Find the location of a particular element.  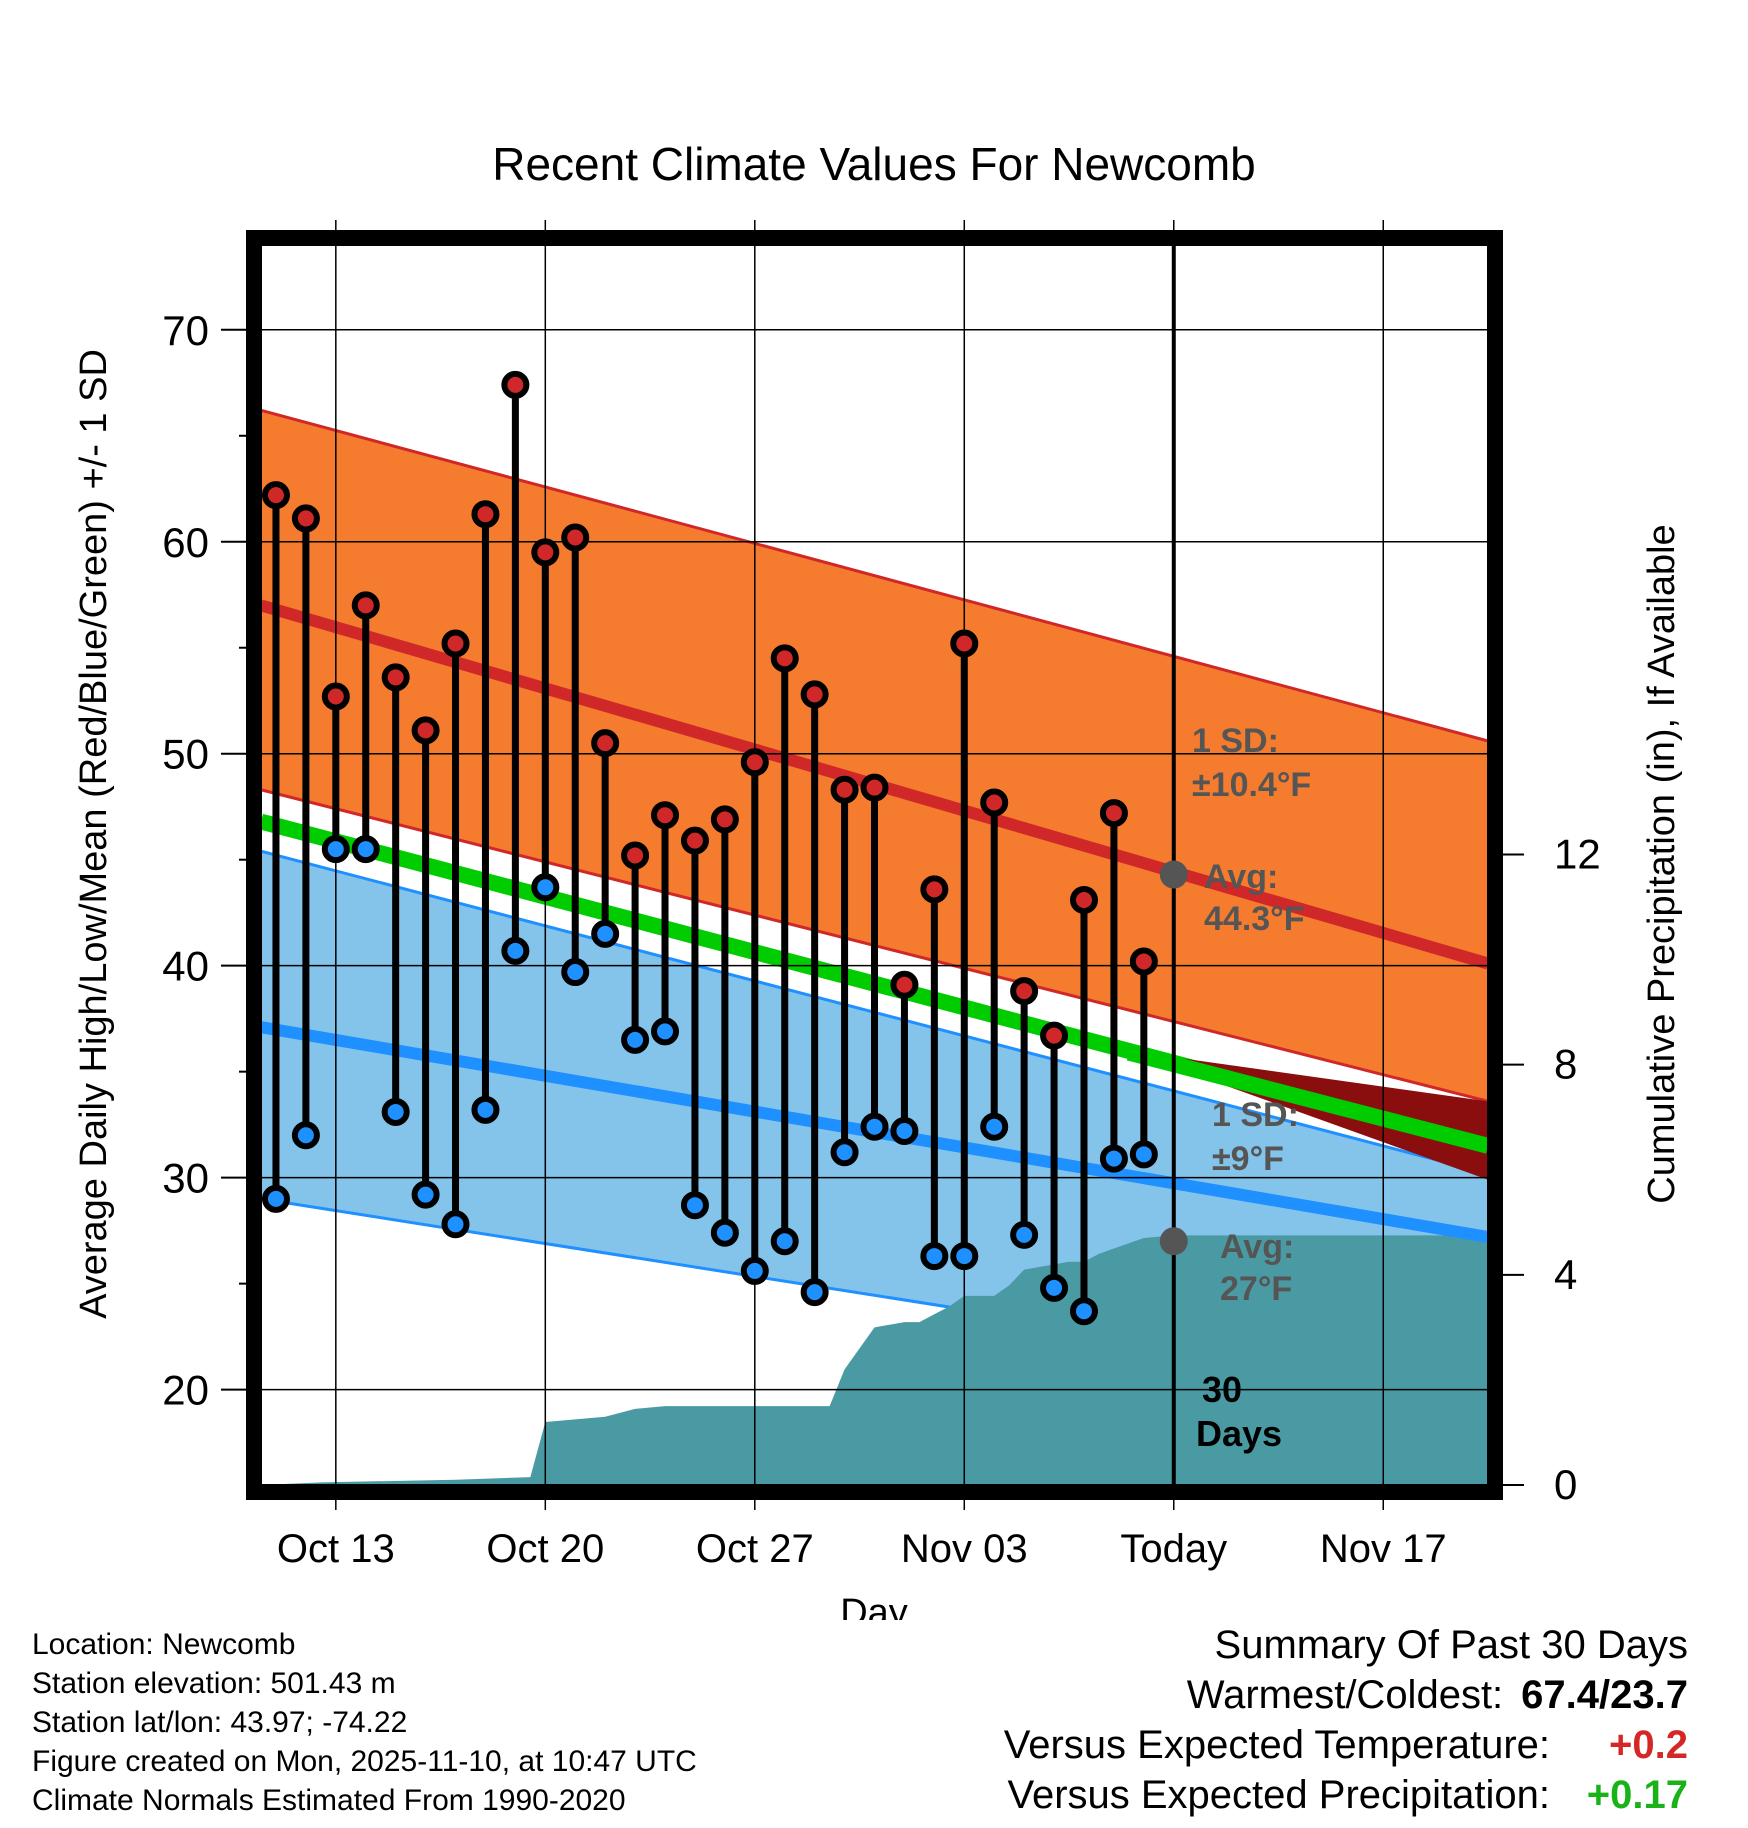

x-tick-label: Nov 17 is located at coordinates (1383, 1549).